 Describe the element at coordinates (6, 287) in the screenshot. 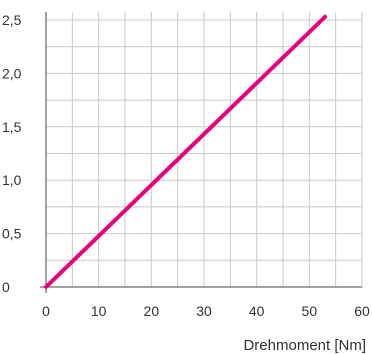

I see `y-tick-label: 0` at that location.